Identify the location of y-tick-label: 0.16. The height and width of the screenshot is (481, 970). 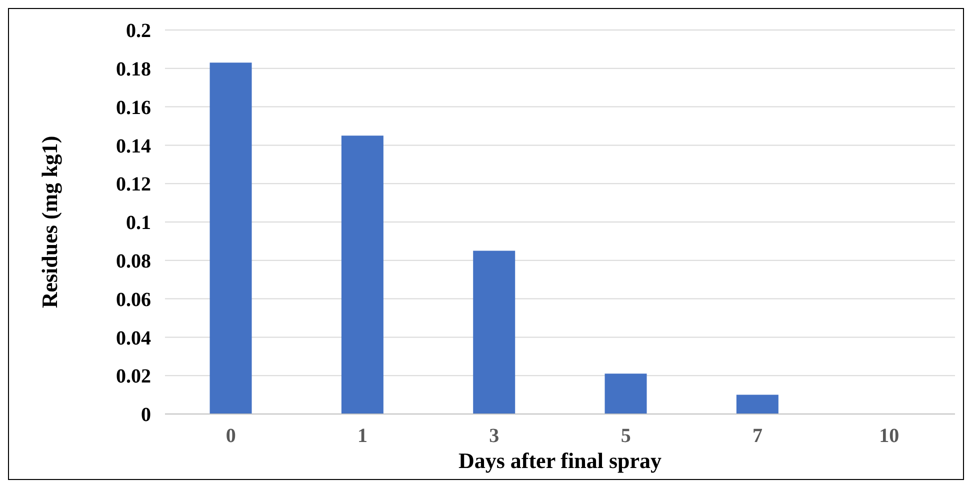
(133, 107).